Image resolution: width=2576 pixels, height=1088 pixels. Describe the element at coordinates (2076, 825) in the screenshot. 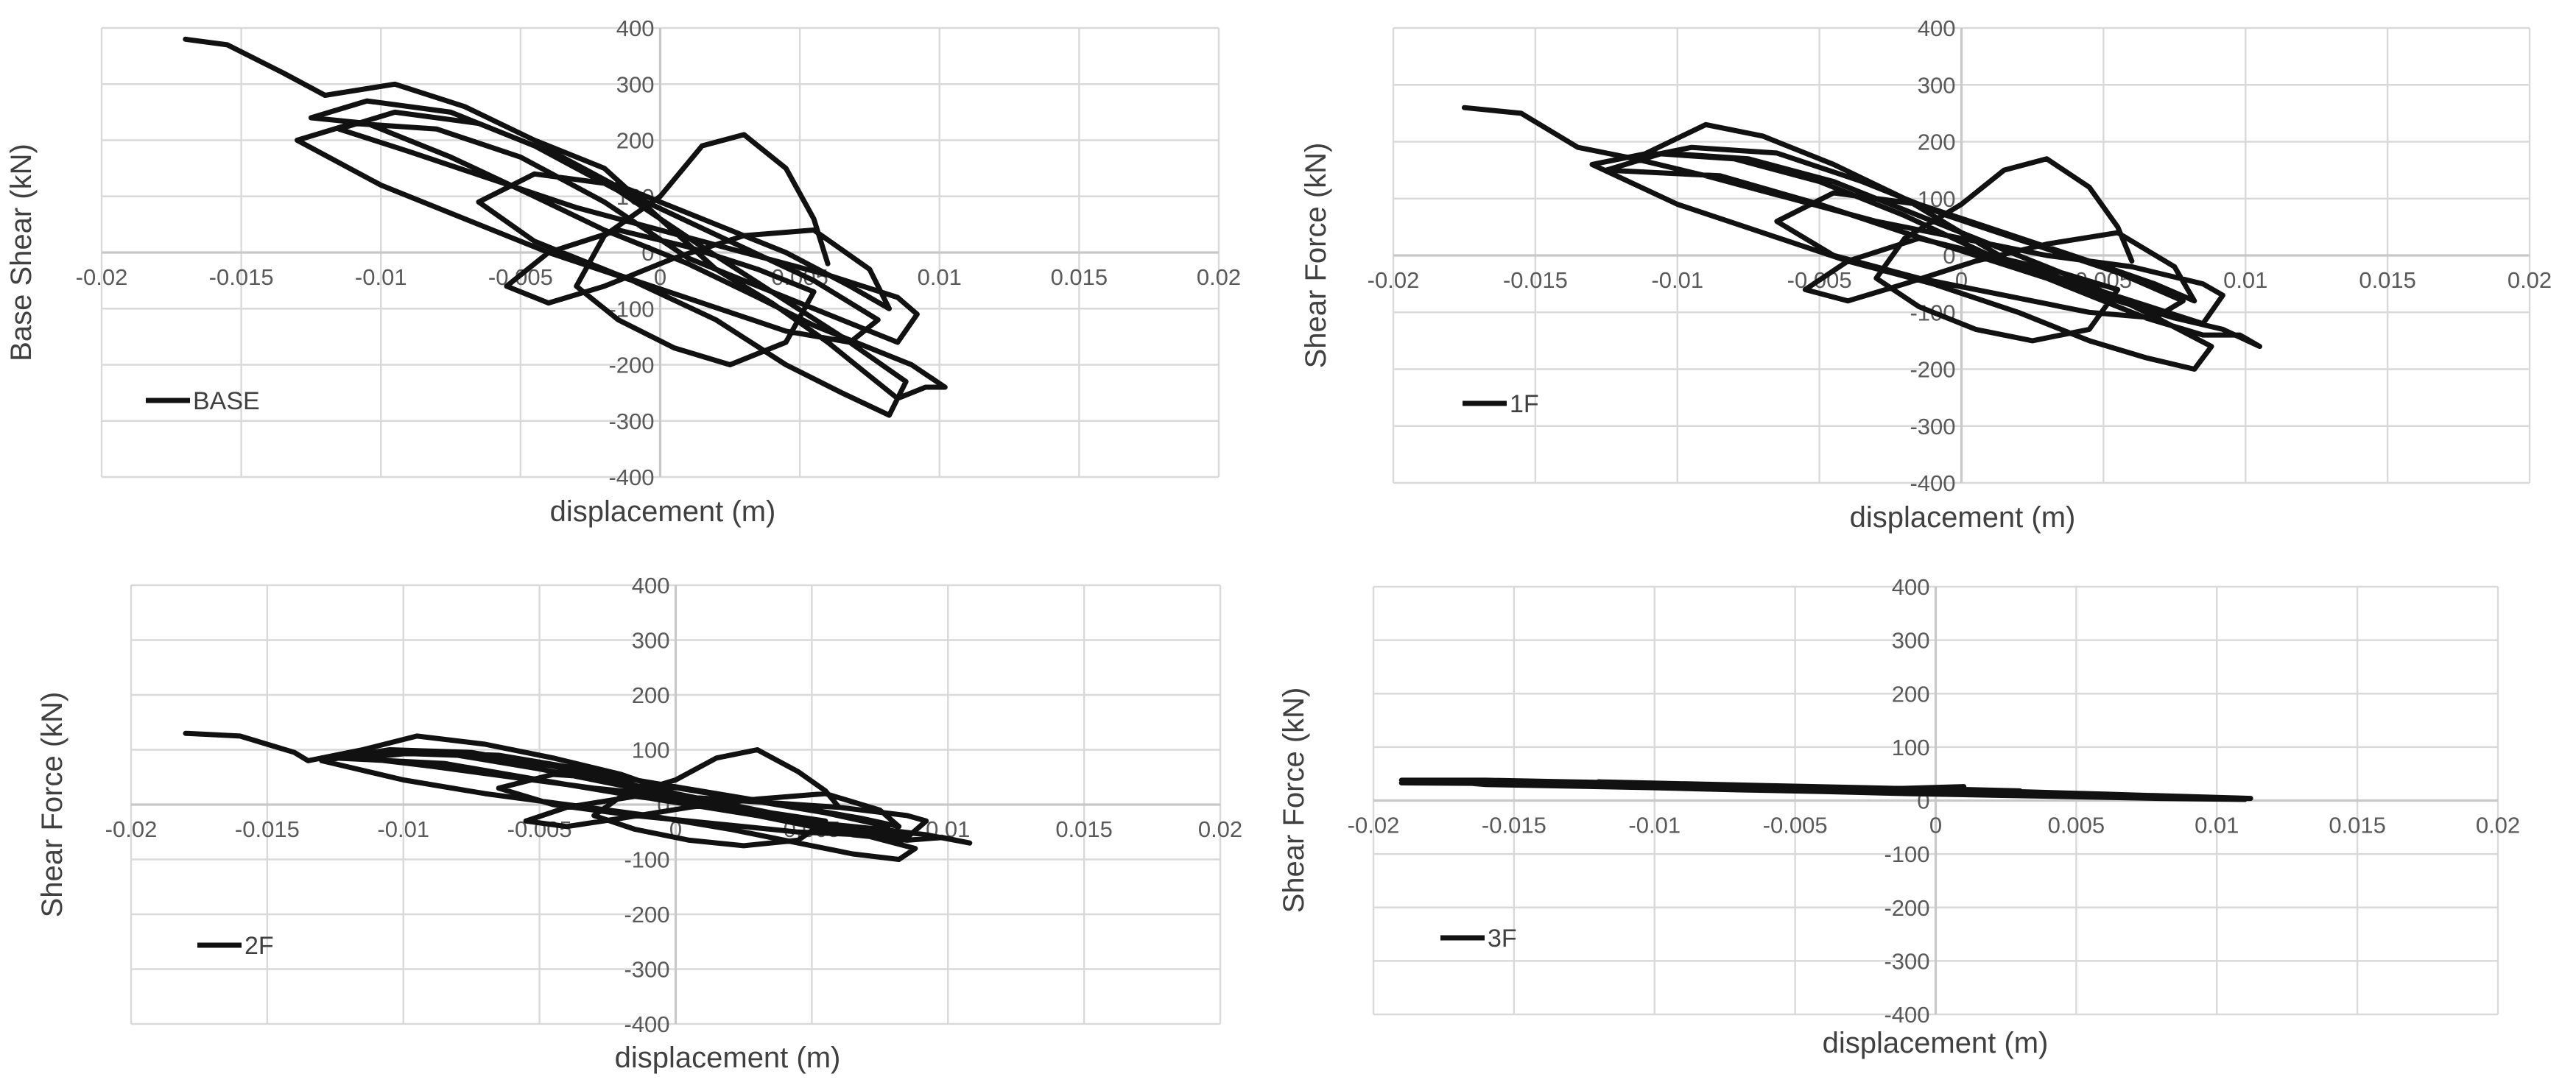

I see `x-tick-label: 0.005` at that location.